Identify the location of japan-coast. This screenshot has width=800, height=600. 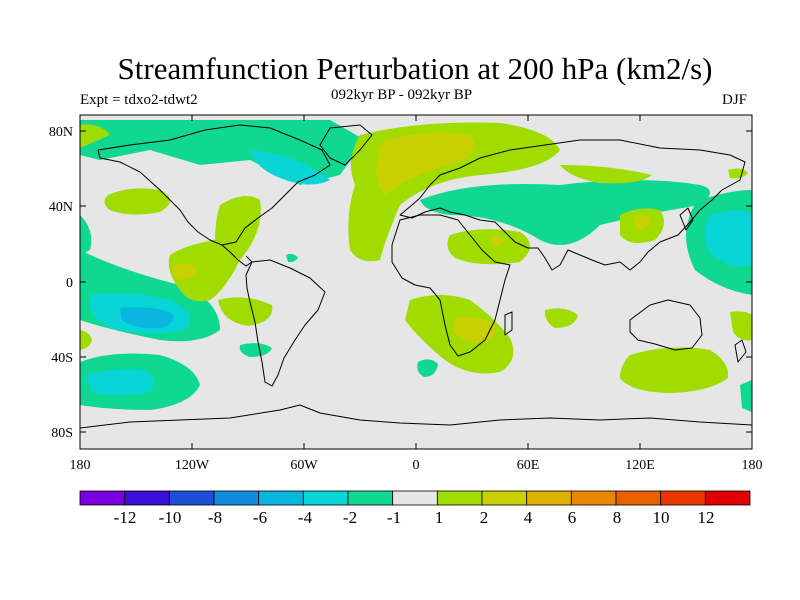
(686, 219).